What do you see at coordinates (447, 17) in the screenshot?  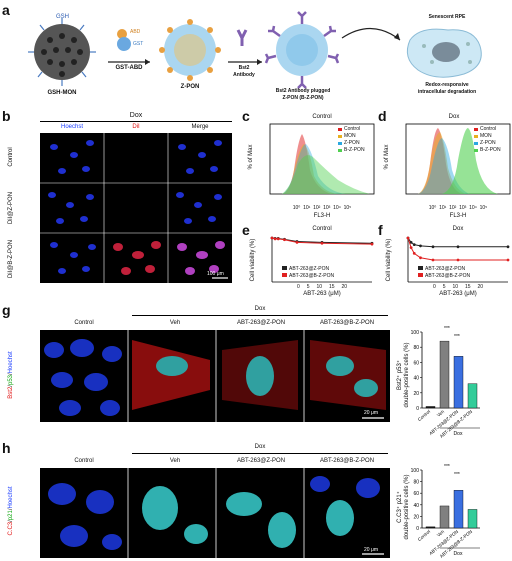 I see `senescent-rpe-label: Senescent RPE` at bounding box center [447, 17].